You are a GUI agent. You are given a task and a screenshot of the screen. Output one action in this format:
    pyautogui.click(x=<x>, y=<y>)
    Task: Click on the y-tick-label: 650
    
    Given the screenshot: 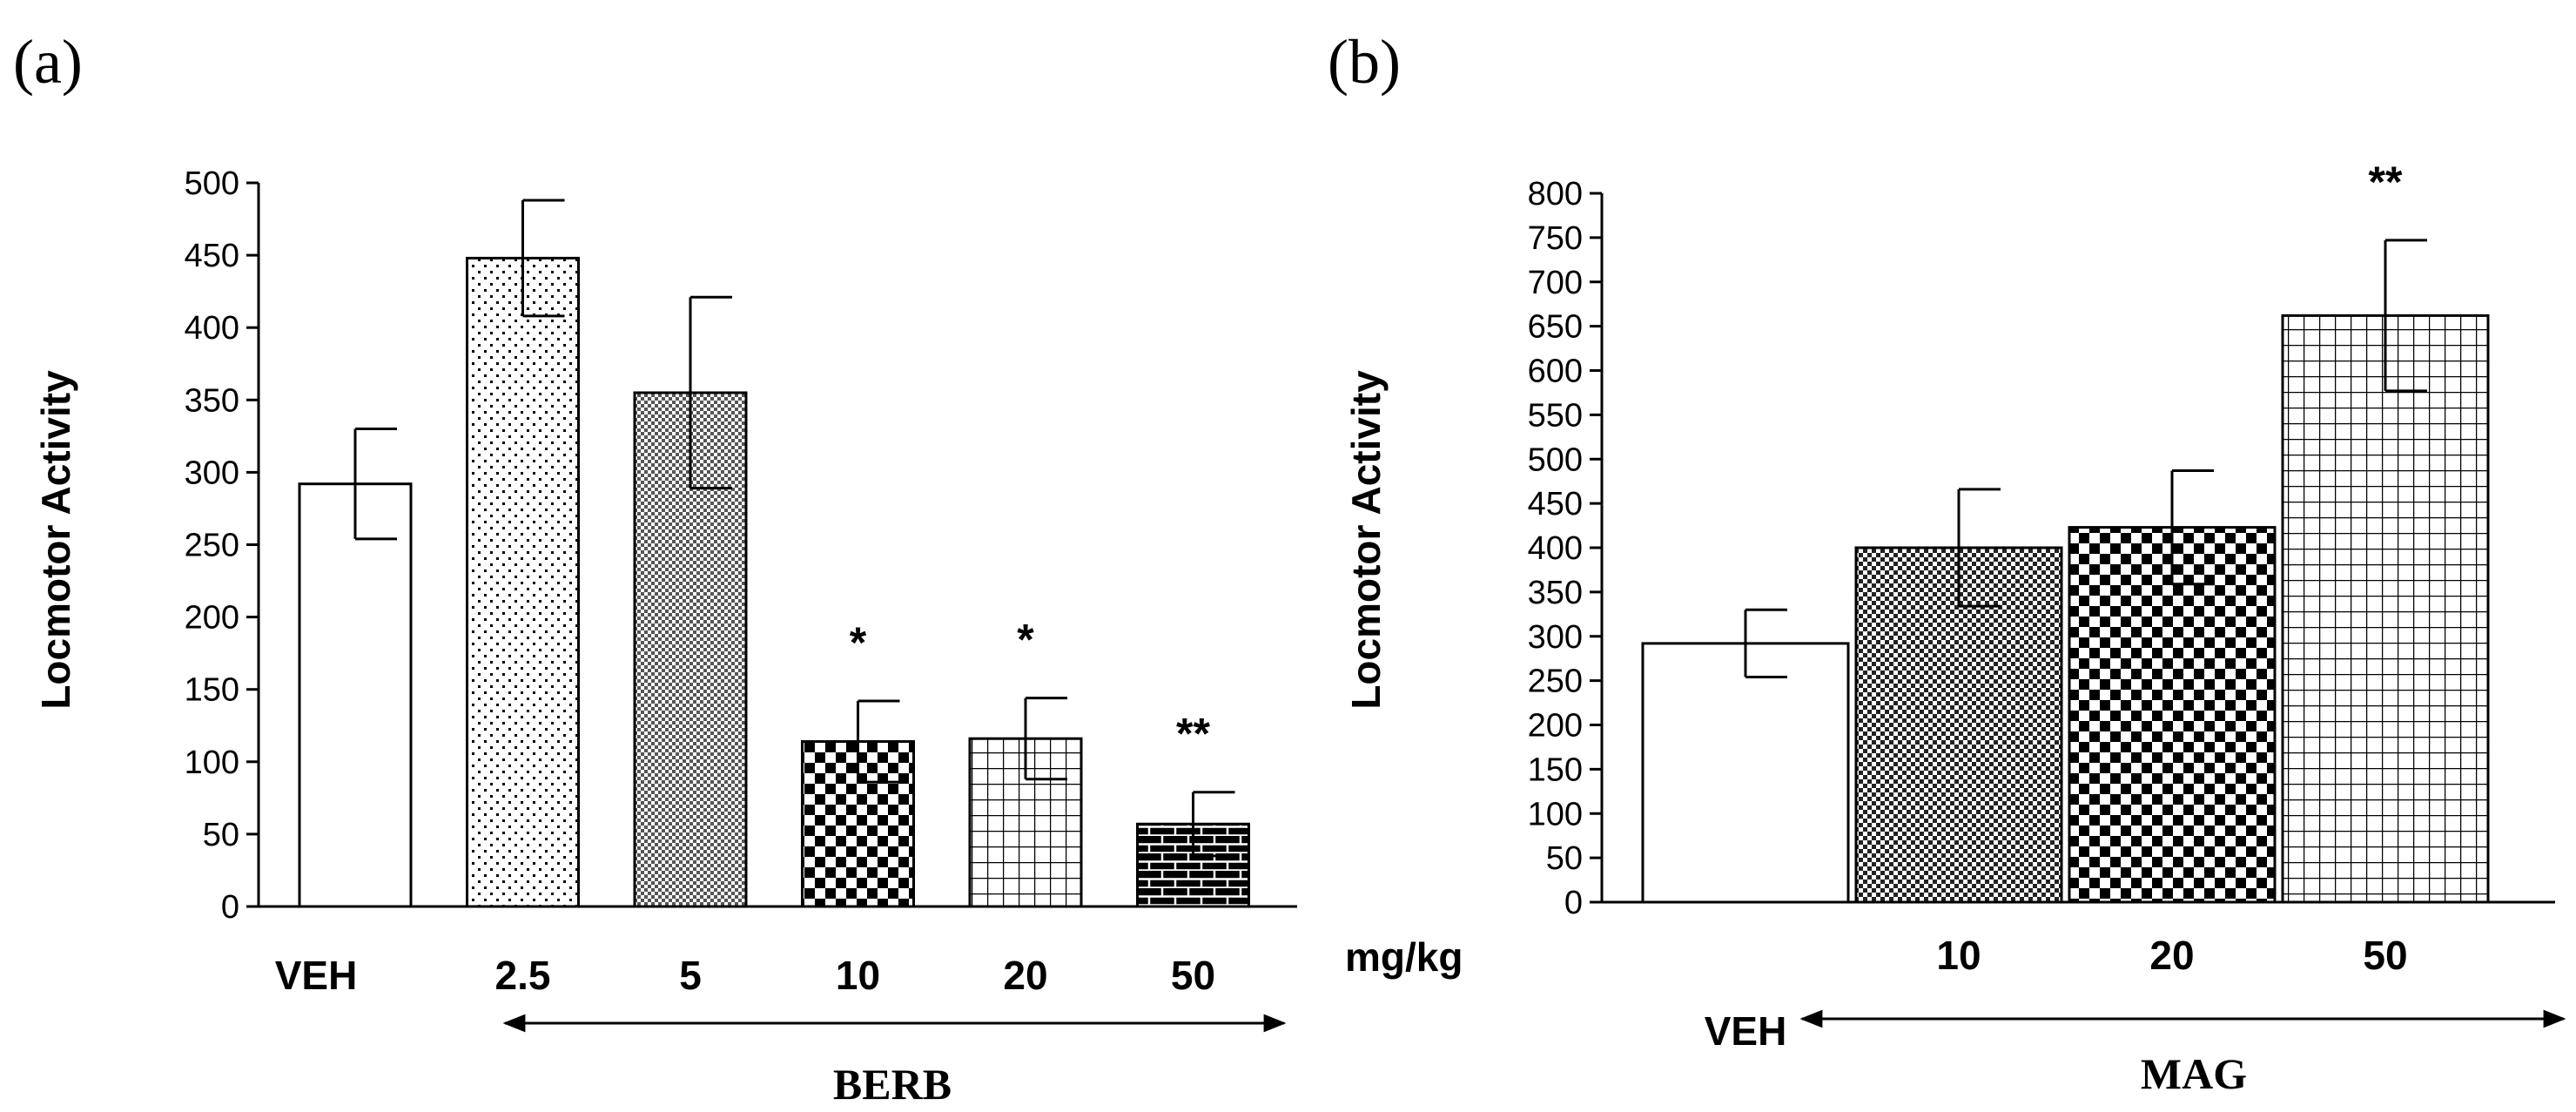 What is the action you would take?
    pyautogui.click(x=1555, y=328)
    